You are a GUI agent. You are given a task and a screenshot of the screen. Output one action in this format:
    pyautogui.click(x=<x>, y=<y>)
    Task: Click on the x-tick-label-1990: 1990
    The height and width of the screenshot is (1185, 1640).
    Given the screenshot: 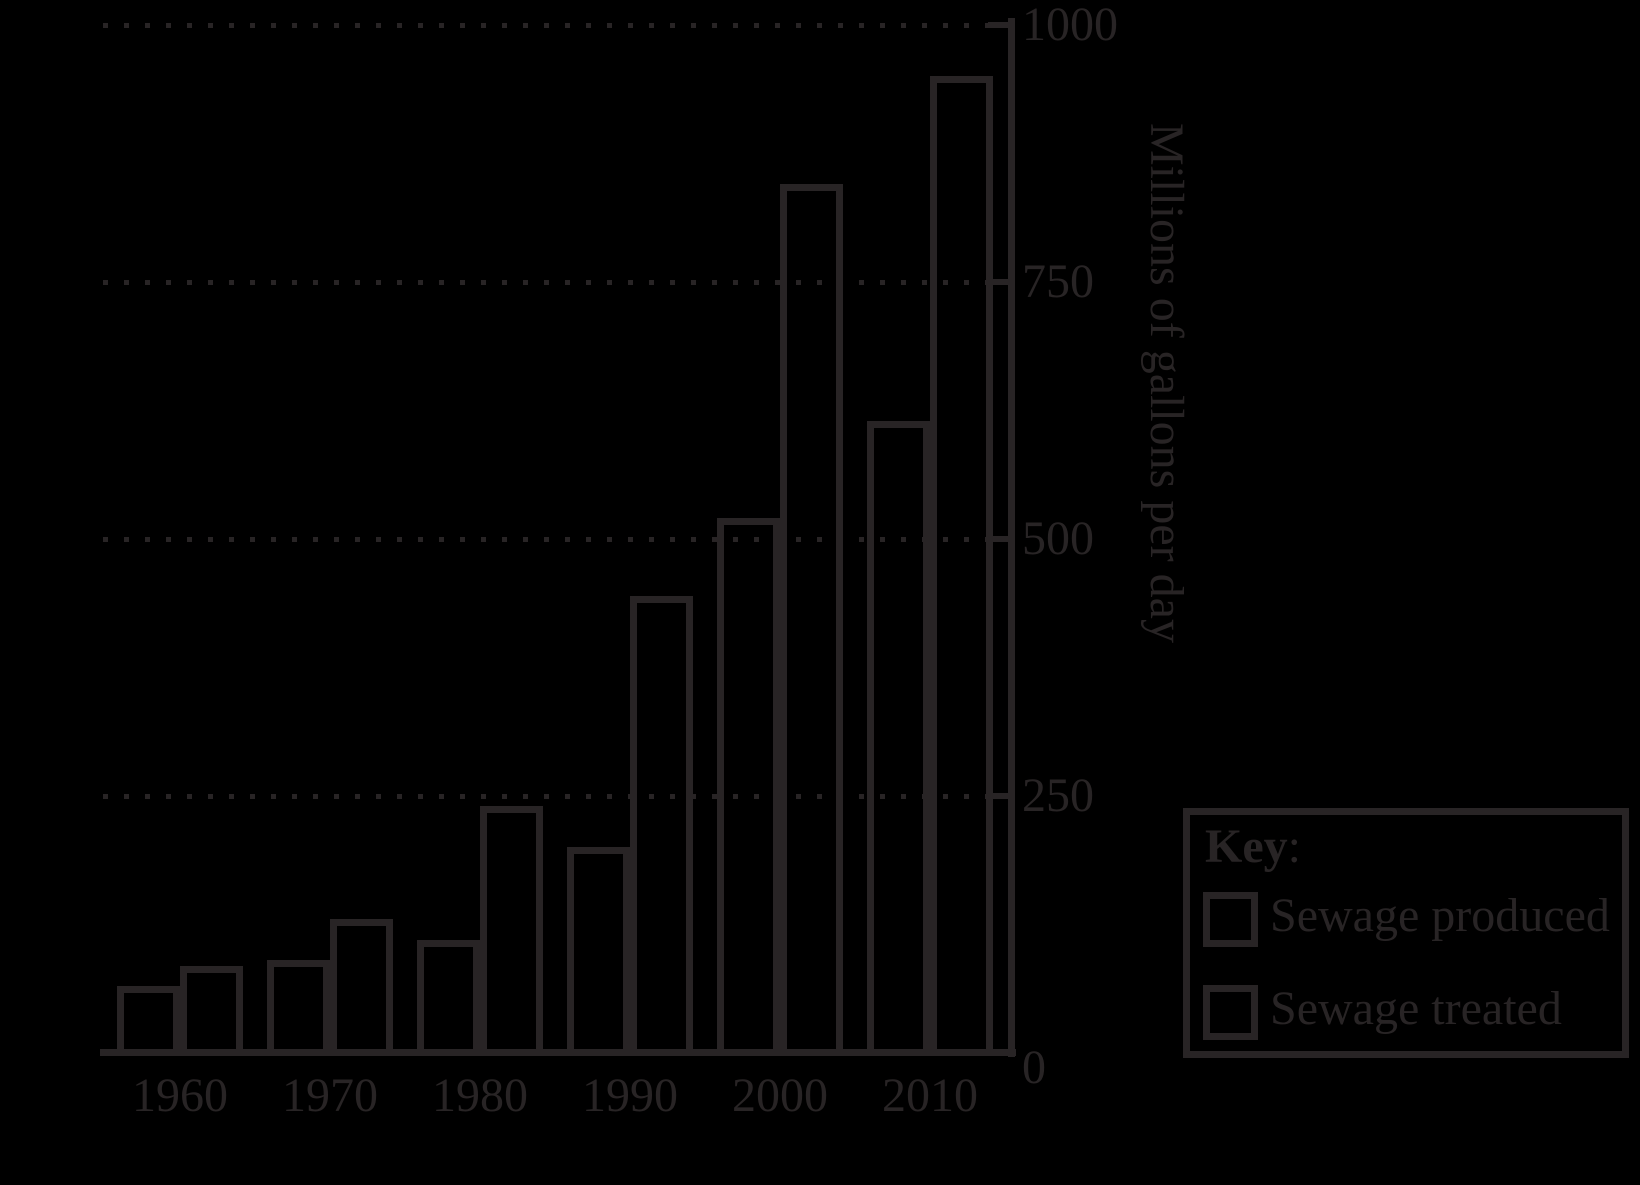 What is the action you would take?
    pyautogui.click(x=630, y=1095)
    